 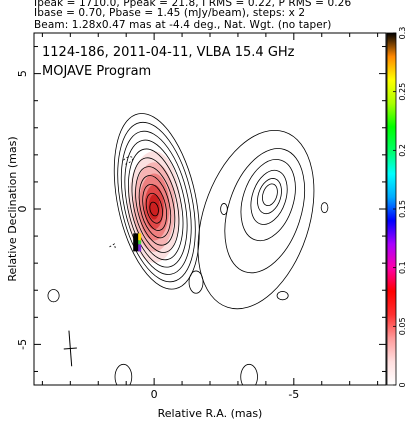 I want to click on polarization-vector-block, so click(x=137, y=242).